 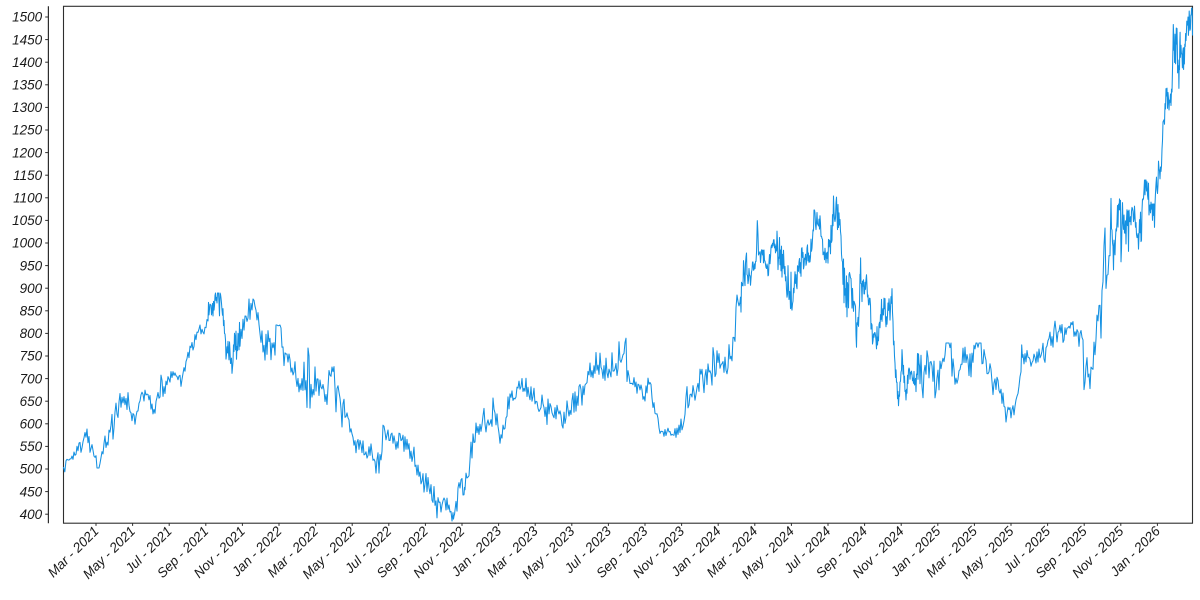 What do you see at coordinates (27, 85) in the screenshot?
I see `svg-text: 1350` at bounding box center [27, 85].